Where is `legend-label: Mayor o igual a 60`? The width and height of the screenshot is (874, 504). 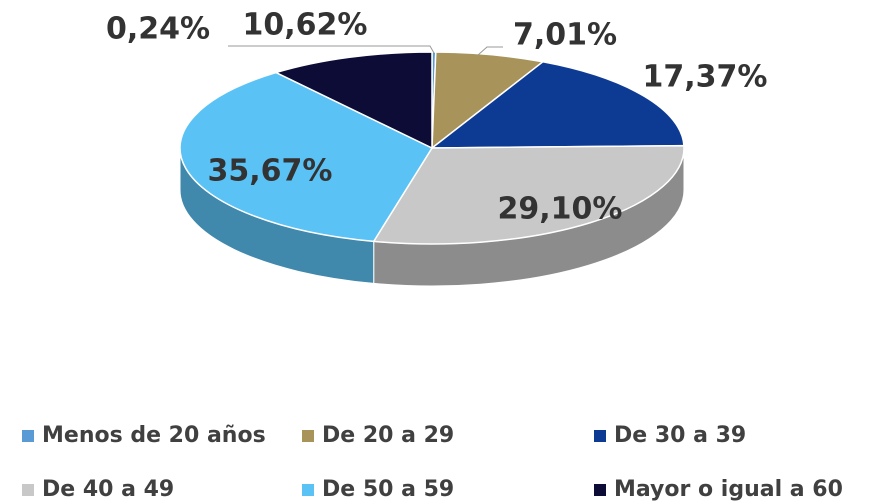 legend-label: Mayor o igual a 60 is located at coordinates (728, 489).